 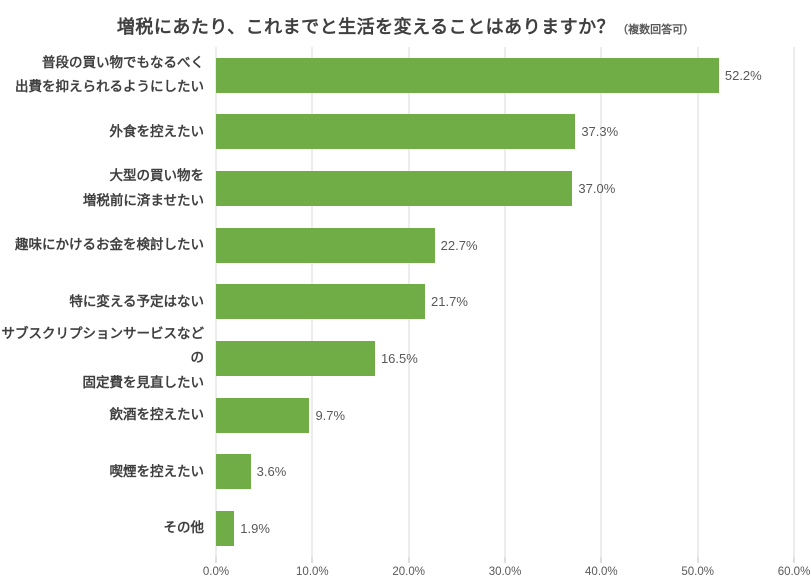 What do you see at coordinates (184, 528) in the screenshot?
I see `category-label: その他` at bounding box center [184, 528].